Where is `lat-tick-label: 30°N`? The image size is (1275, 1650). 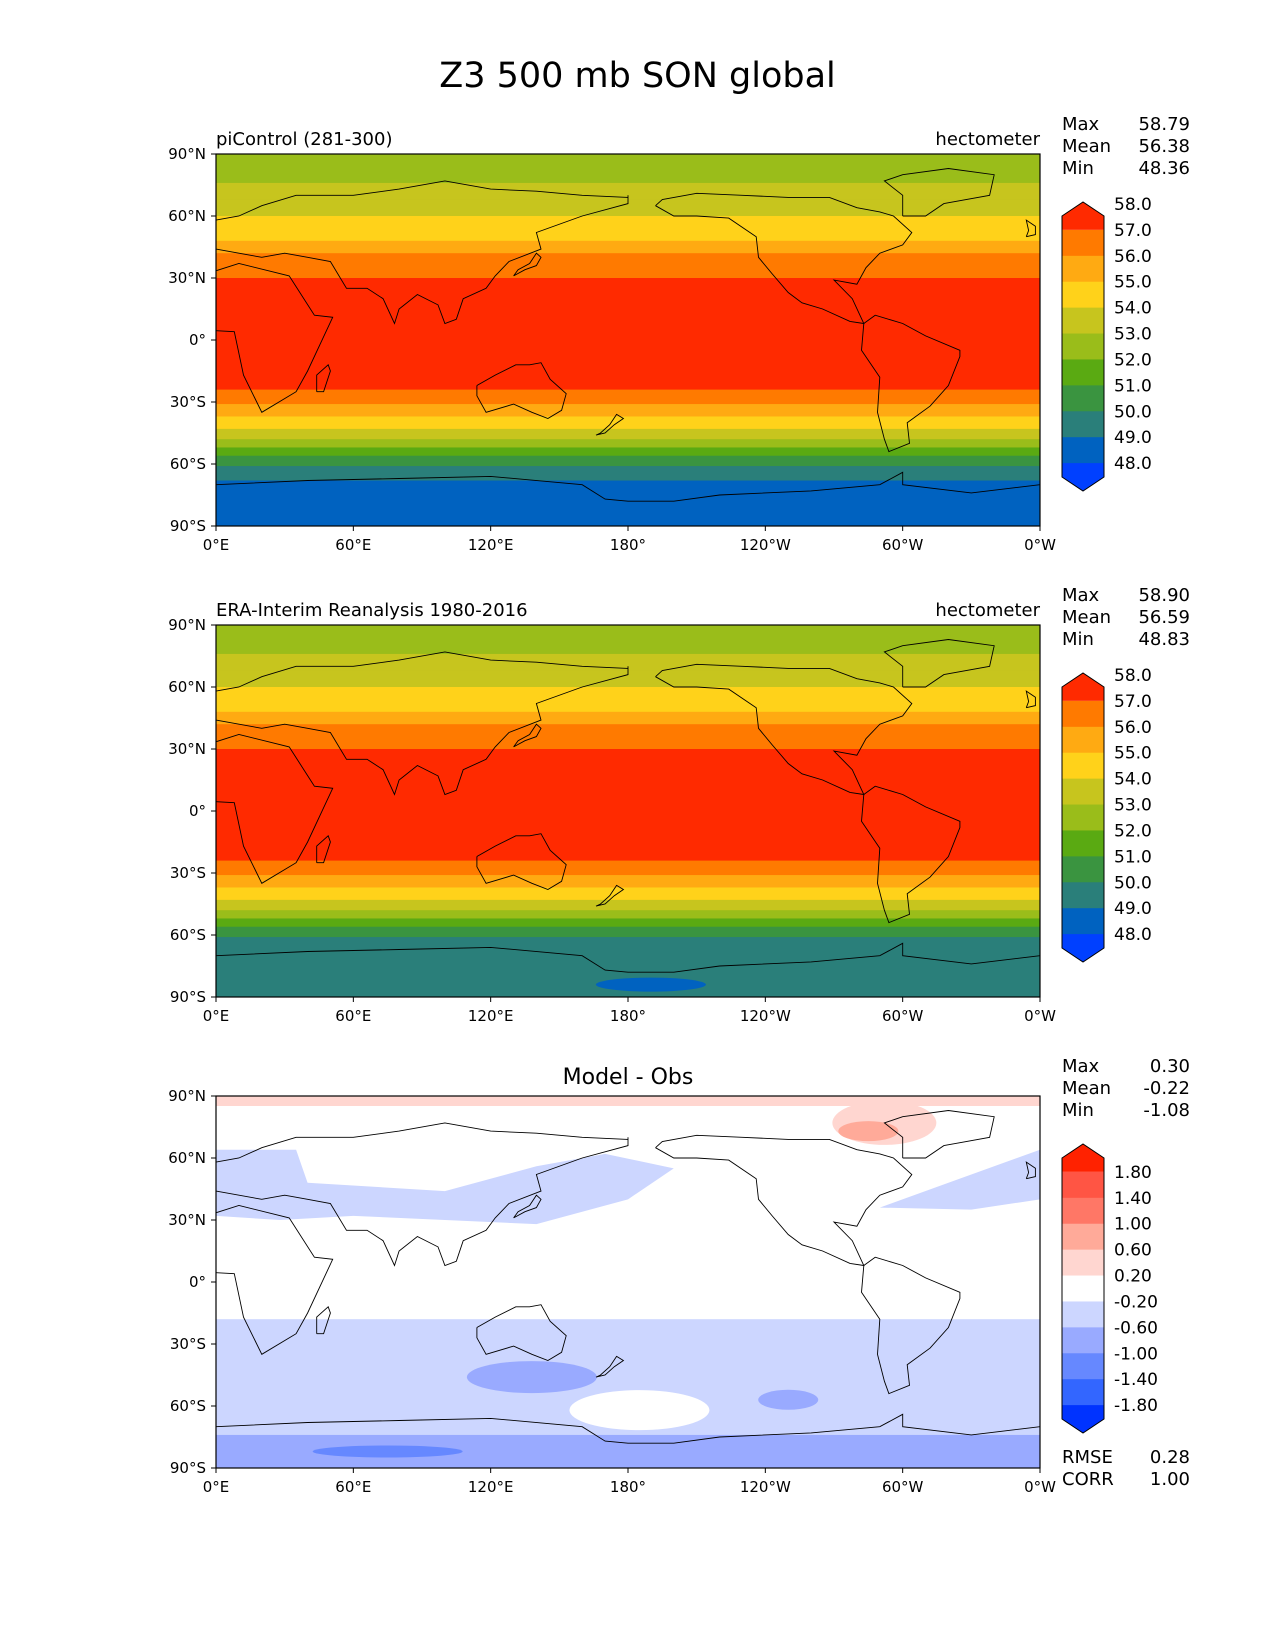
lat-tick-label: 30°N is located at coordinates (187, 278).